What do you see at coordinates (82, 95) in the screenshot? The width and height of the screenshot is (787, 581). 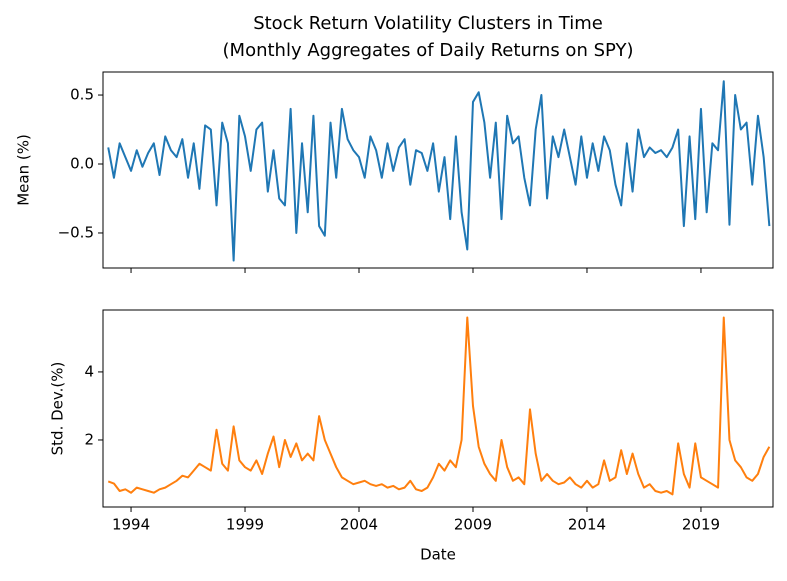 I see `y-tick-label: 0.5` at bounding box center [82, 95].